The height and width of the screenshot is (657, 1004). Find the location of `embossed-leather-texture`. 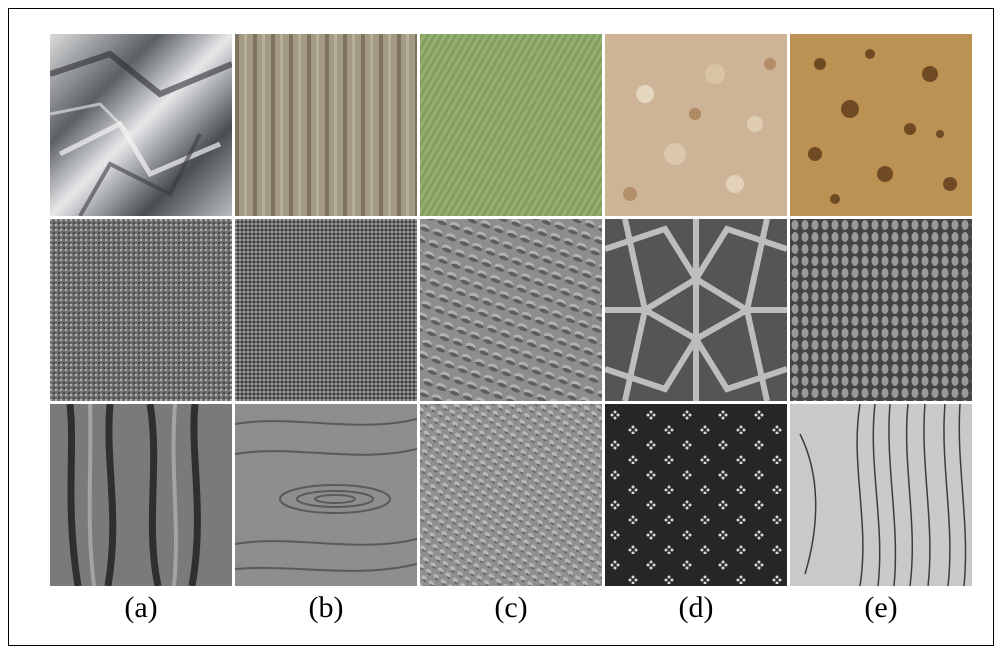

embossed-leather-texture is located at coordinates (511, 310).